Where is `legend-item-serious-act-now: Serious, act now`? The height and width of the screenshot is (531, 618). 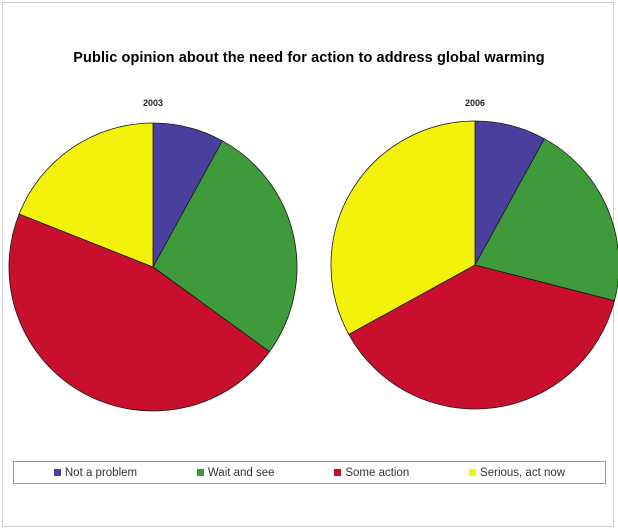
legend-item-serious-act-now: Serious, act now is located at coordinates (517, 473).